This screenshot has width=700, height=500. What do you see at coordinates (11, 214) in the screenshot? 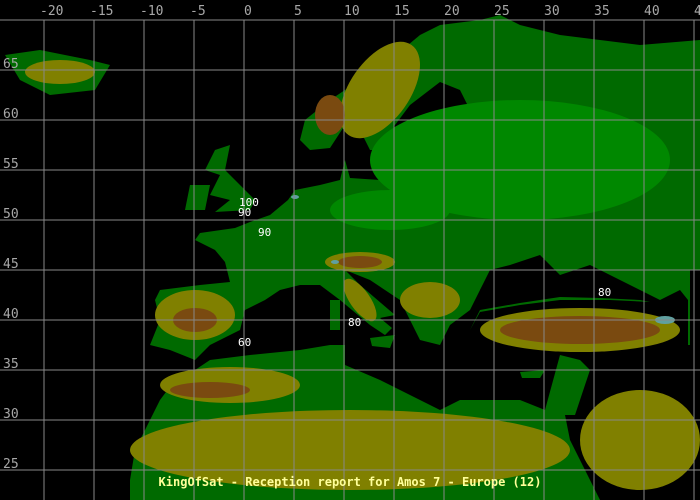
I see `latitude-label: 50` at bounding box center [11, 214].